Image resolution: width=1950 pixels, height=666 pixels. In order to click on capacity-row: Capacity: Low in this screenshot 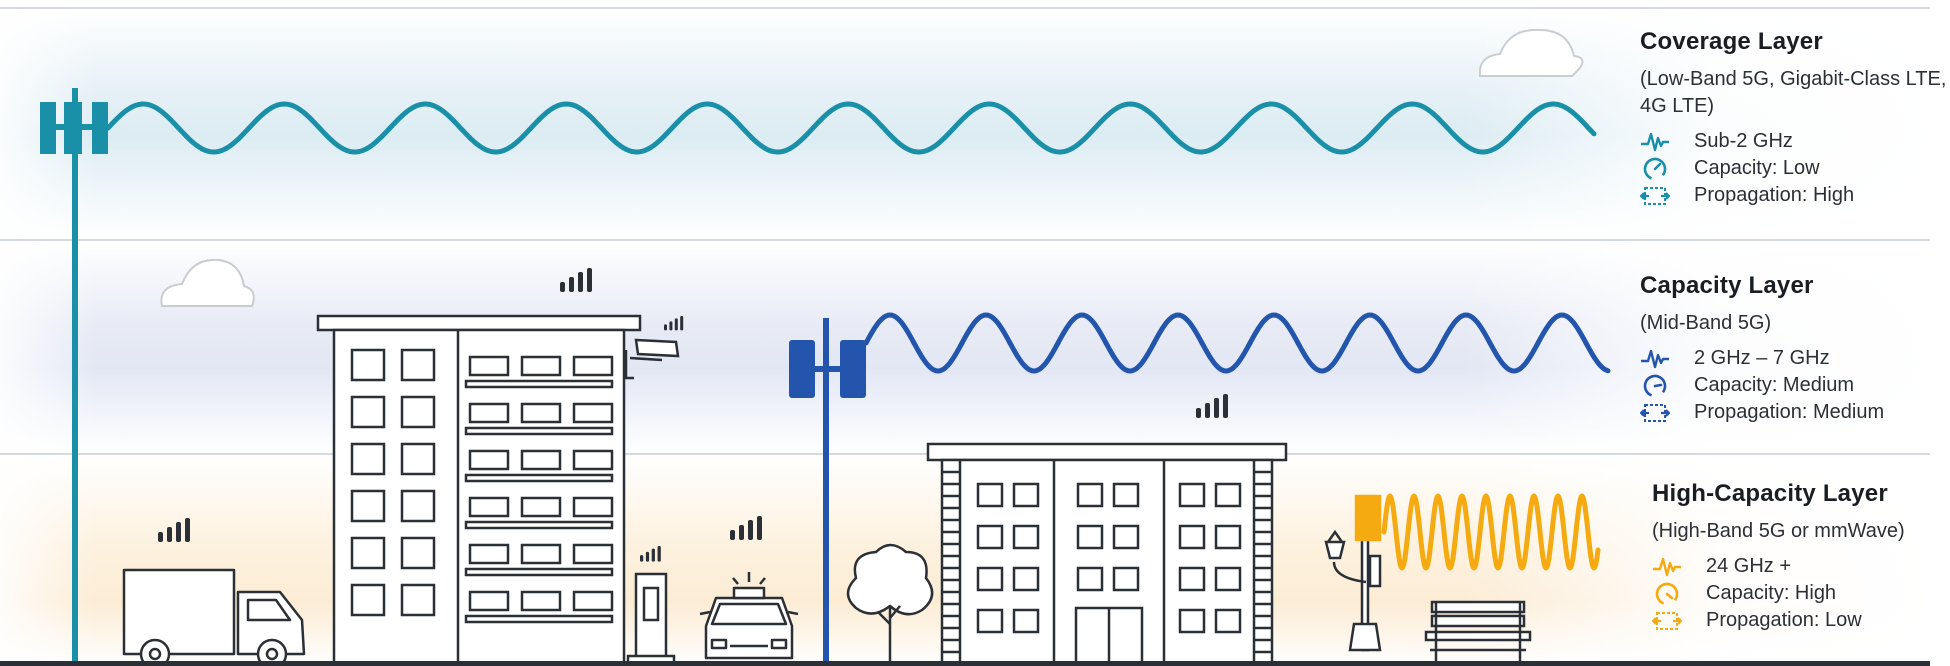, I will do `click(1795, 168)`.